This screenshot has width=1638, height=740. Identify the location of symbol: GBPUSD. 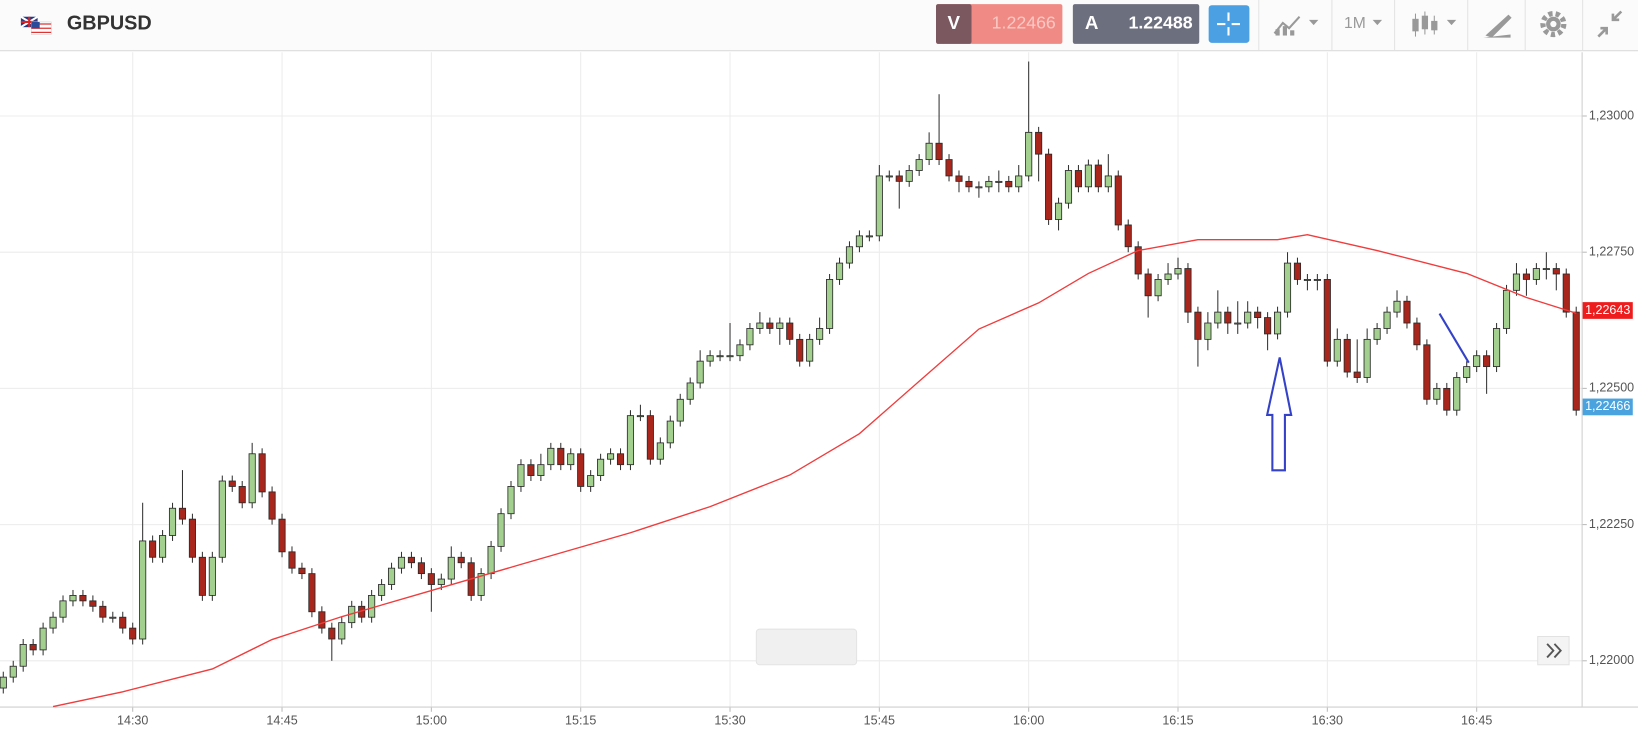
(109, 23).